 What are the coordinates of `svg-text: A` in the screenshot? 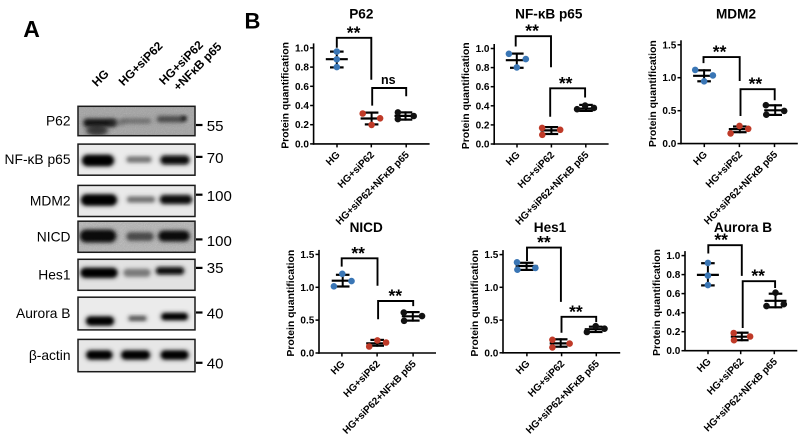 It's located at (31, 29).